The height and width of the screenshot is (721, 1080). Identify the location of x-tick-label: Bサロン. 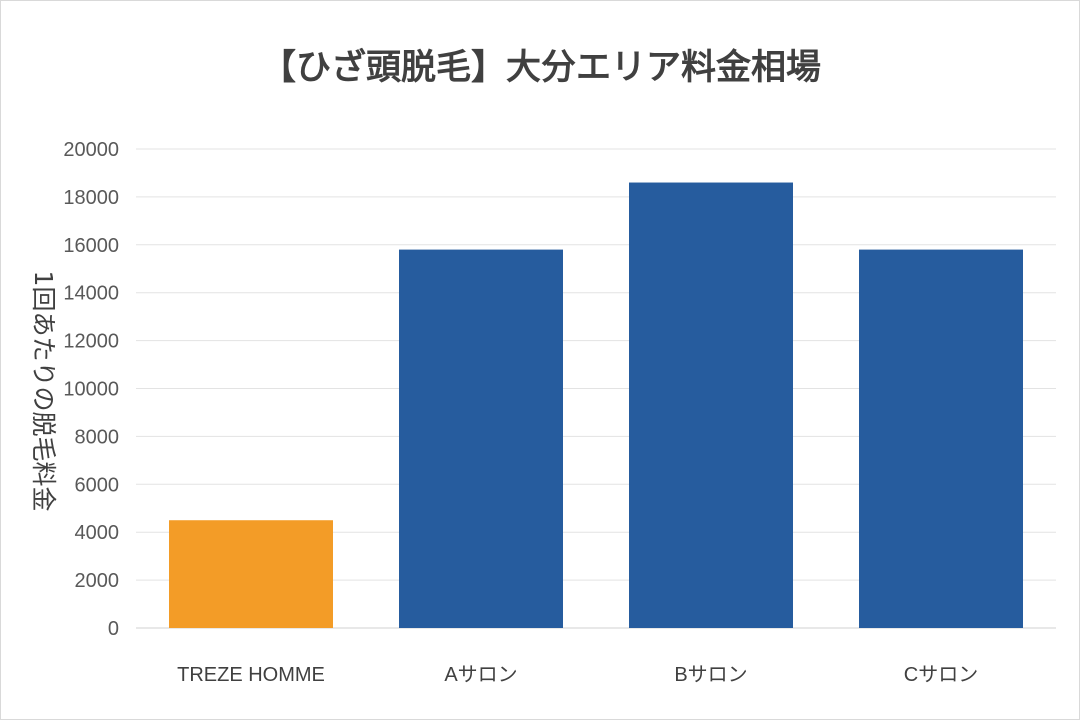
(710, 675).